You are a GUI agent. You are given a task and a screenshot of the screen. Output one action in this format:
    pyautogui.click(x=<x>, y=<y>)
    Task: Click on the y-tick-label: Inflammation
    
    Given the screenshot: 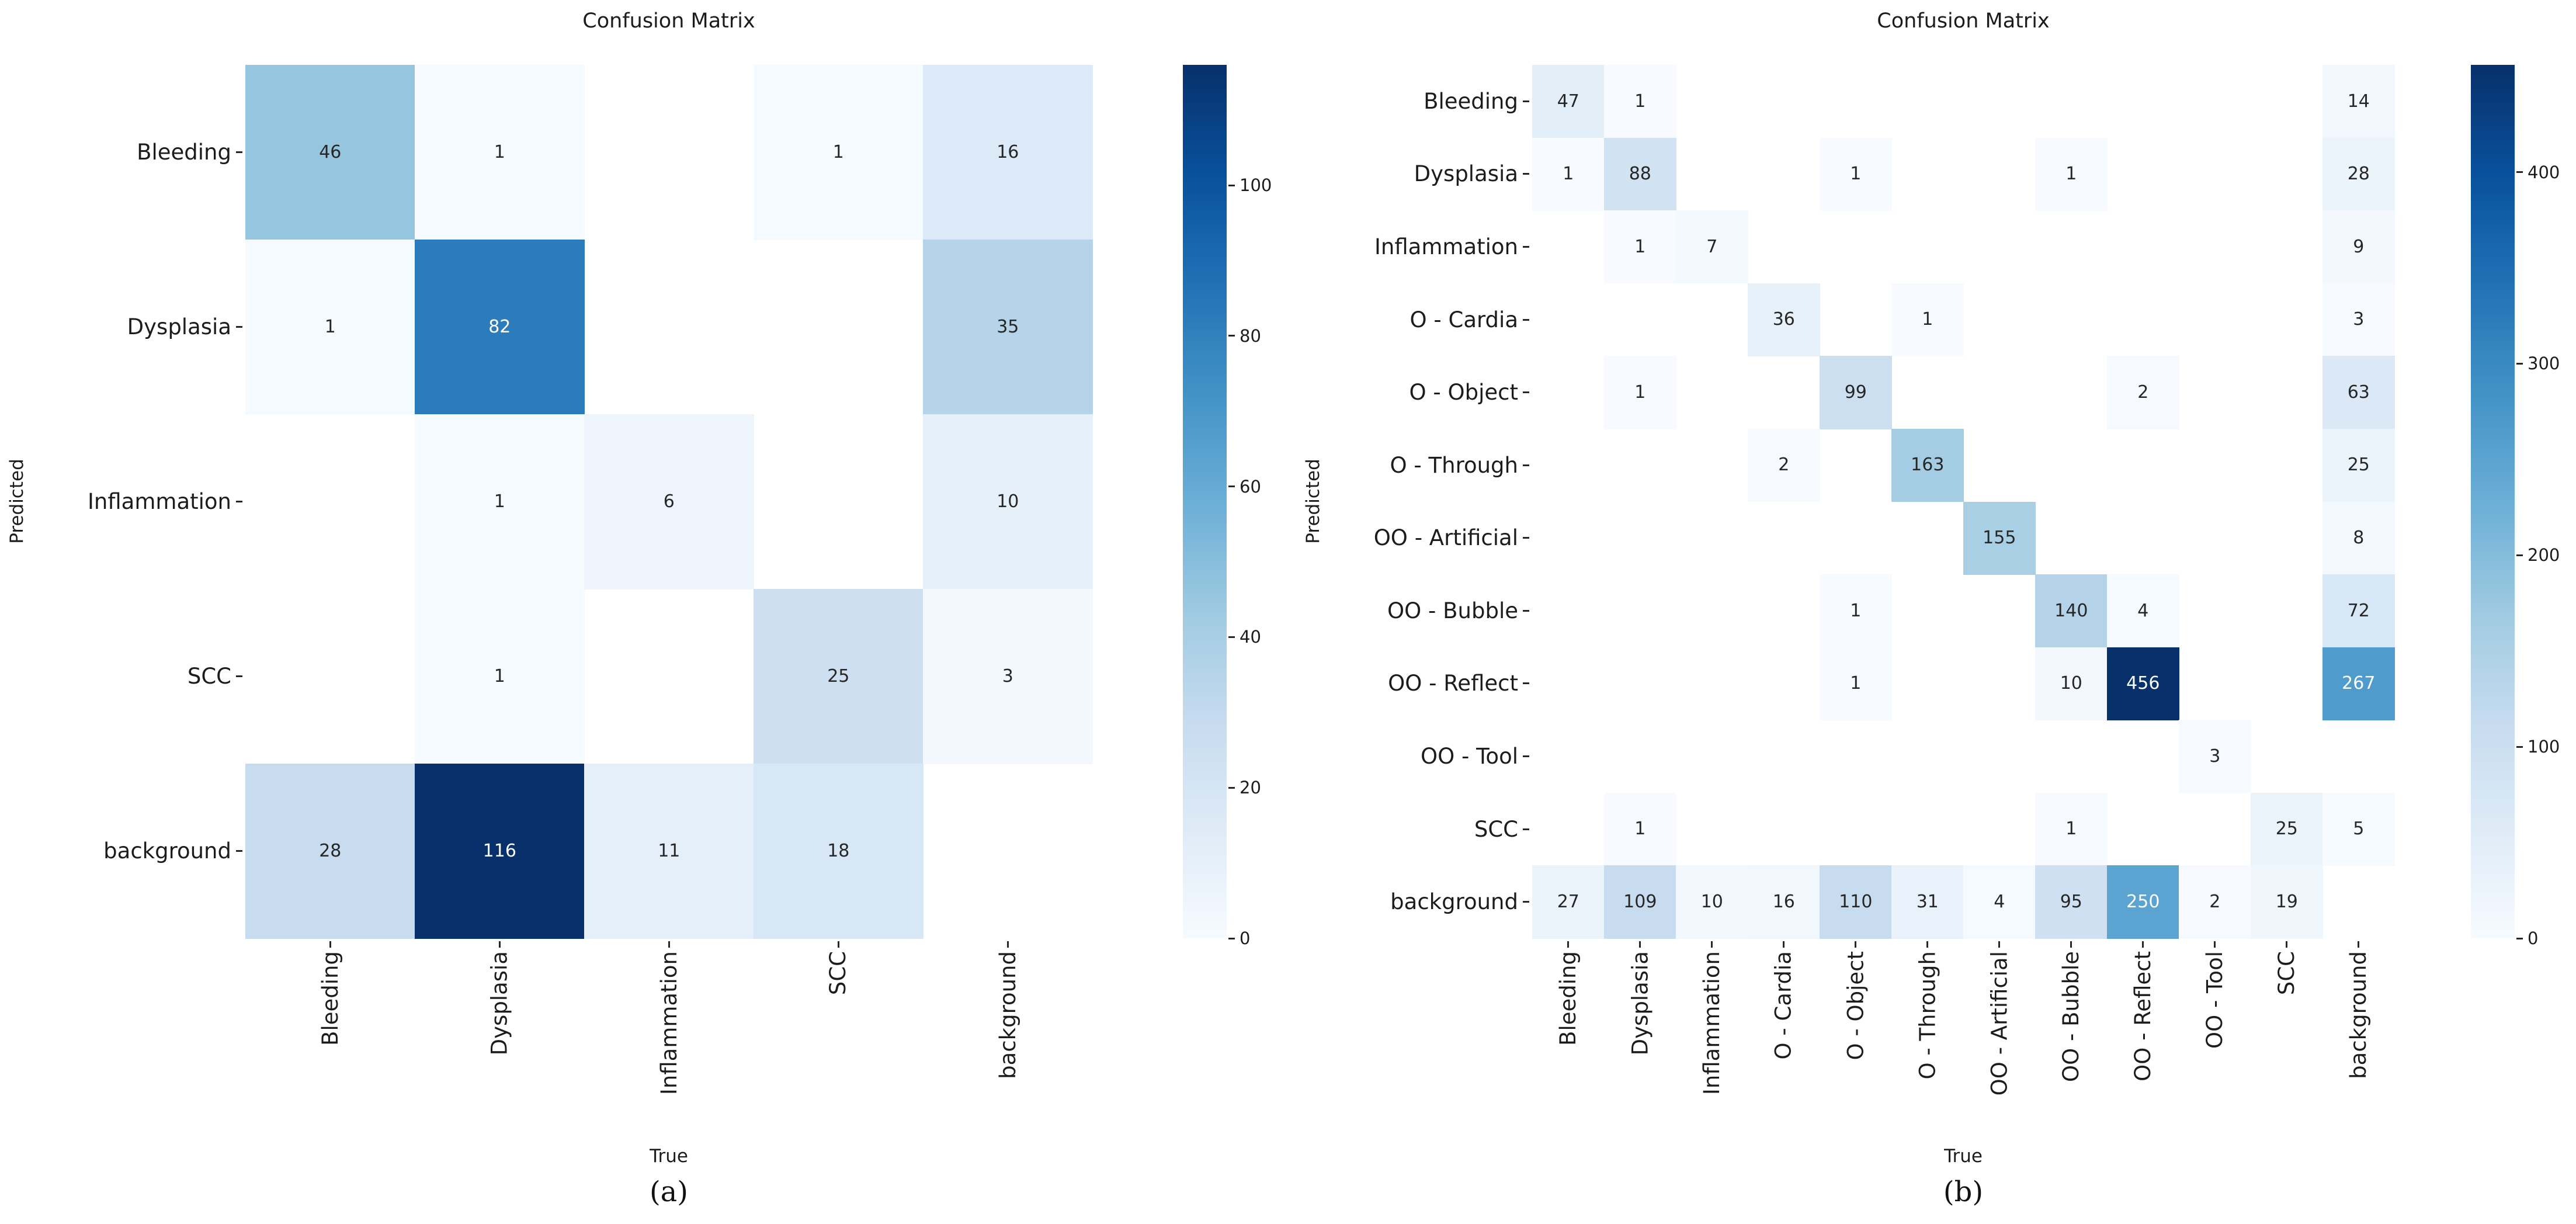 What is the action you would take?
    pyautogui.click(x=1446, y=247)
    